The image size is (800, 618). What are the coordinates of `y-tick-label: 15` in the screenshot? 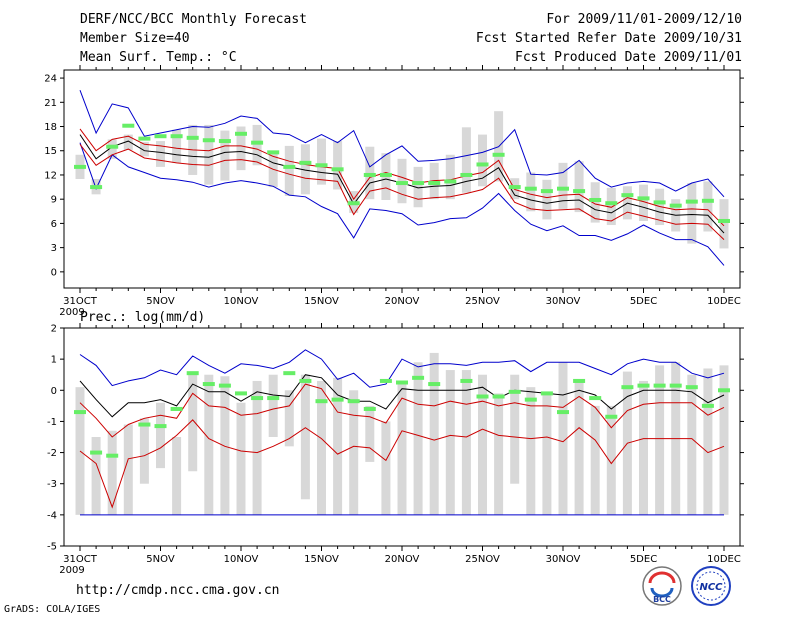 It's located at (50, 151).